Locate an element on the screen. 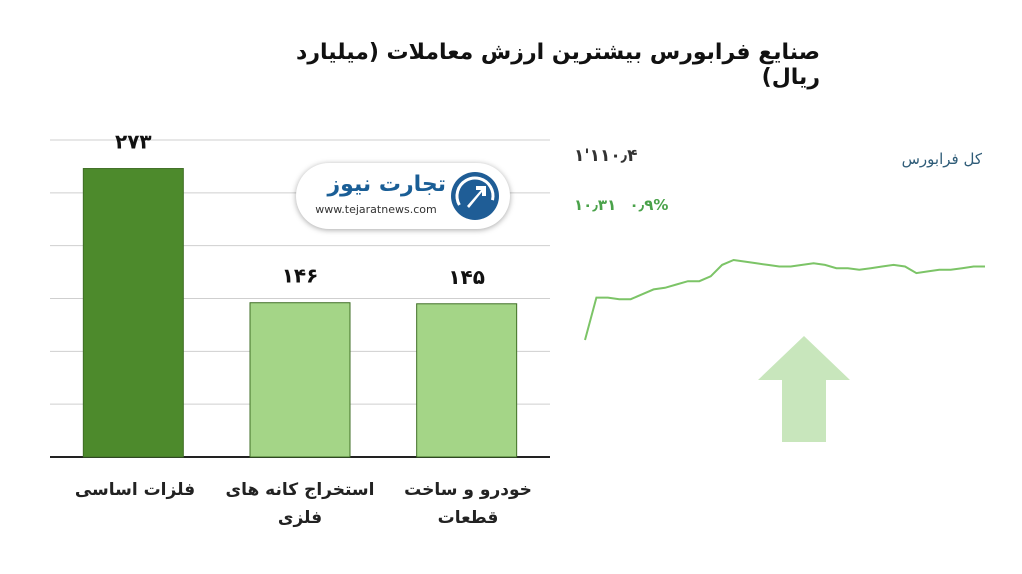 This screenshot has height=574, width=1022. tejarat-logo-icon is located at coordinates (475, 196).